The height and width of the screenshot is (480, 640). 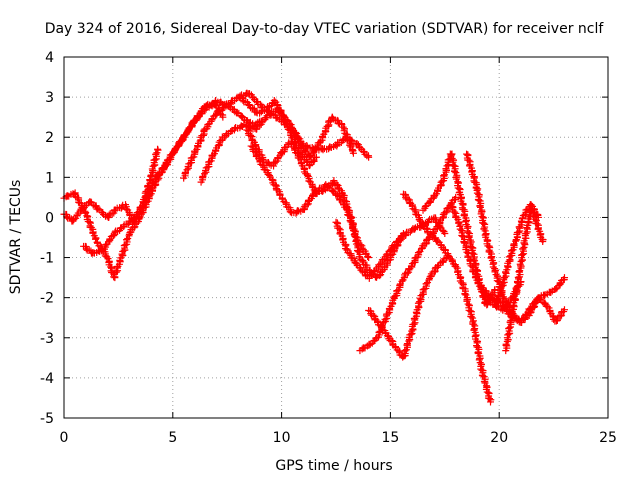 I want to click on y-tick-label: -4, so click(x=47, y=379).